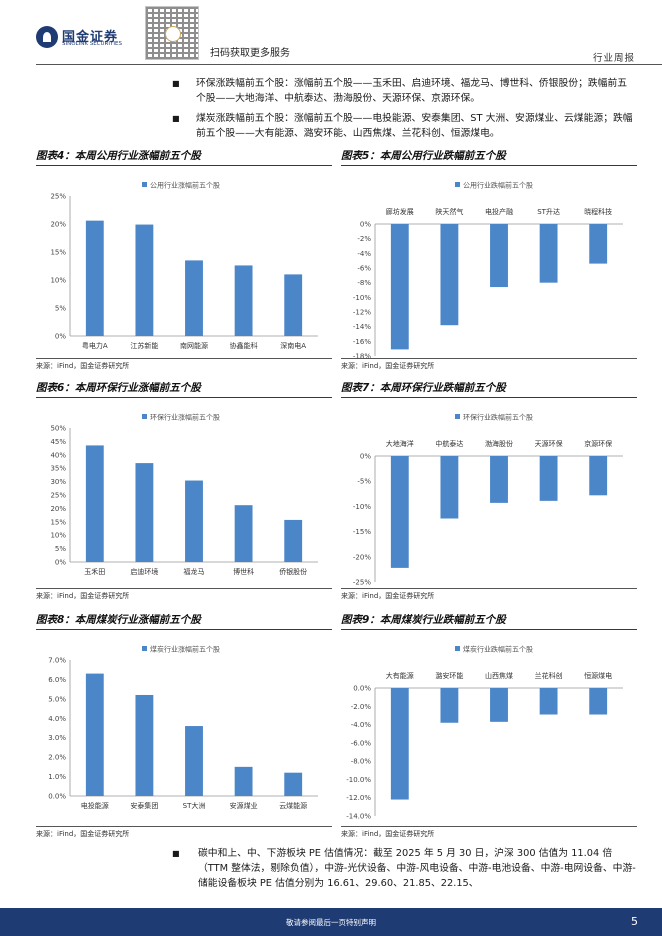 The height and width of the screenshot is (936, 662). What do you see at coordinates (244, 345) in the screenshot?
I see `x-tick-label: 协鑫能科` at bounding box center [244, 345].